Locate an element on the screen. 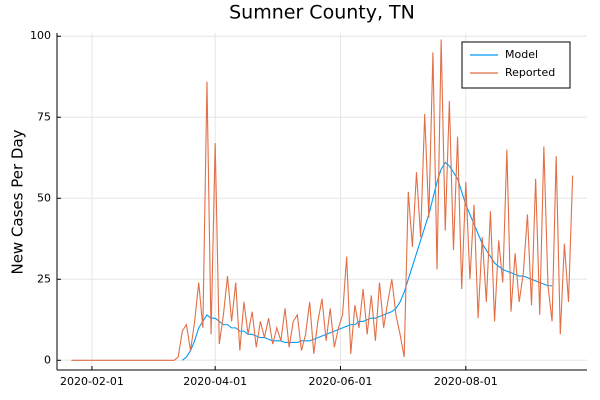  y-tick-label: 100 is located at coordinates (40, 35).